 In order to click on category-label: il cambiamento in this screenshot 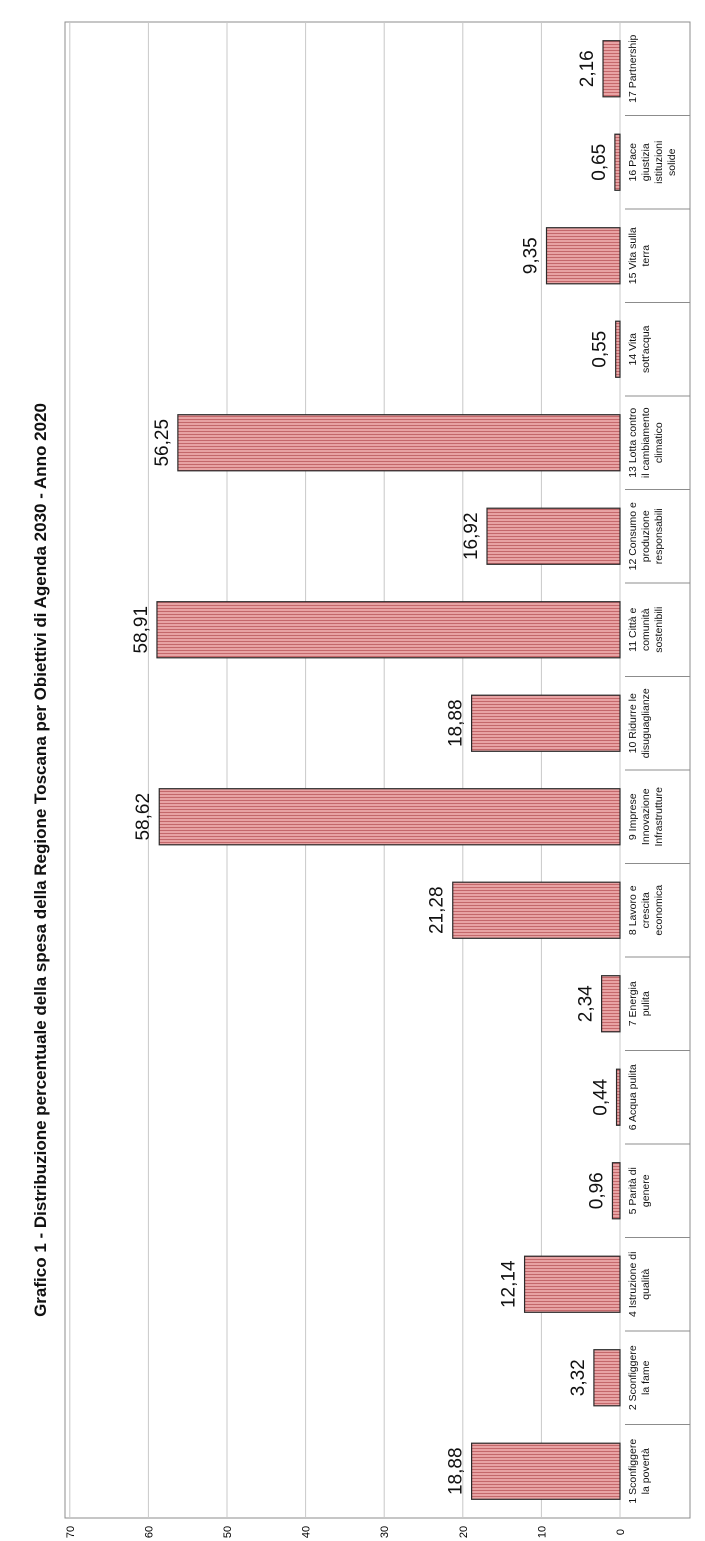, I will do `click(646, 442)`.